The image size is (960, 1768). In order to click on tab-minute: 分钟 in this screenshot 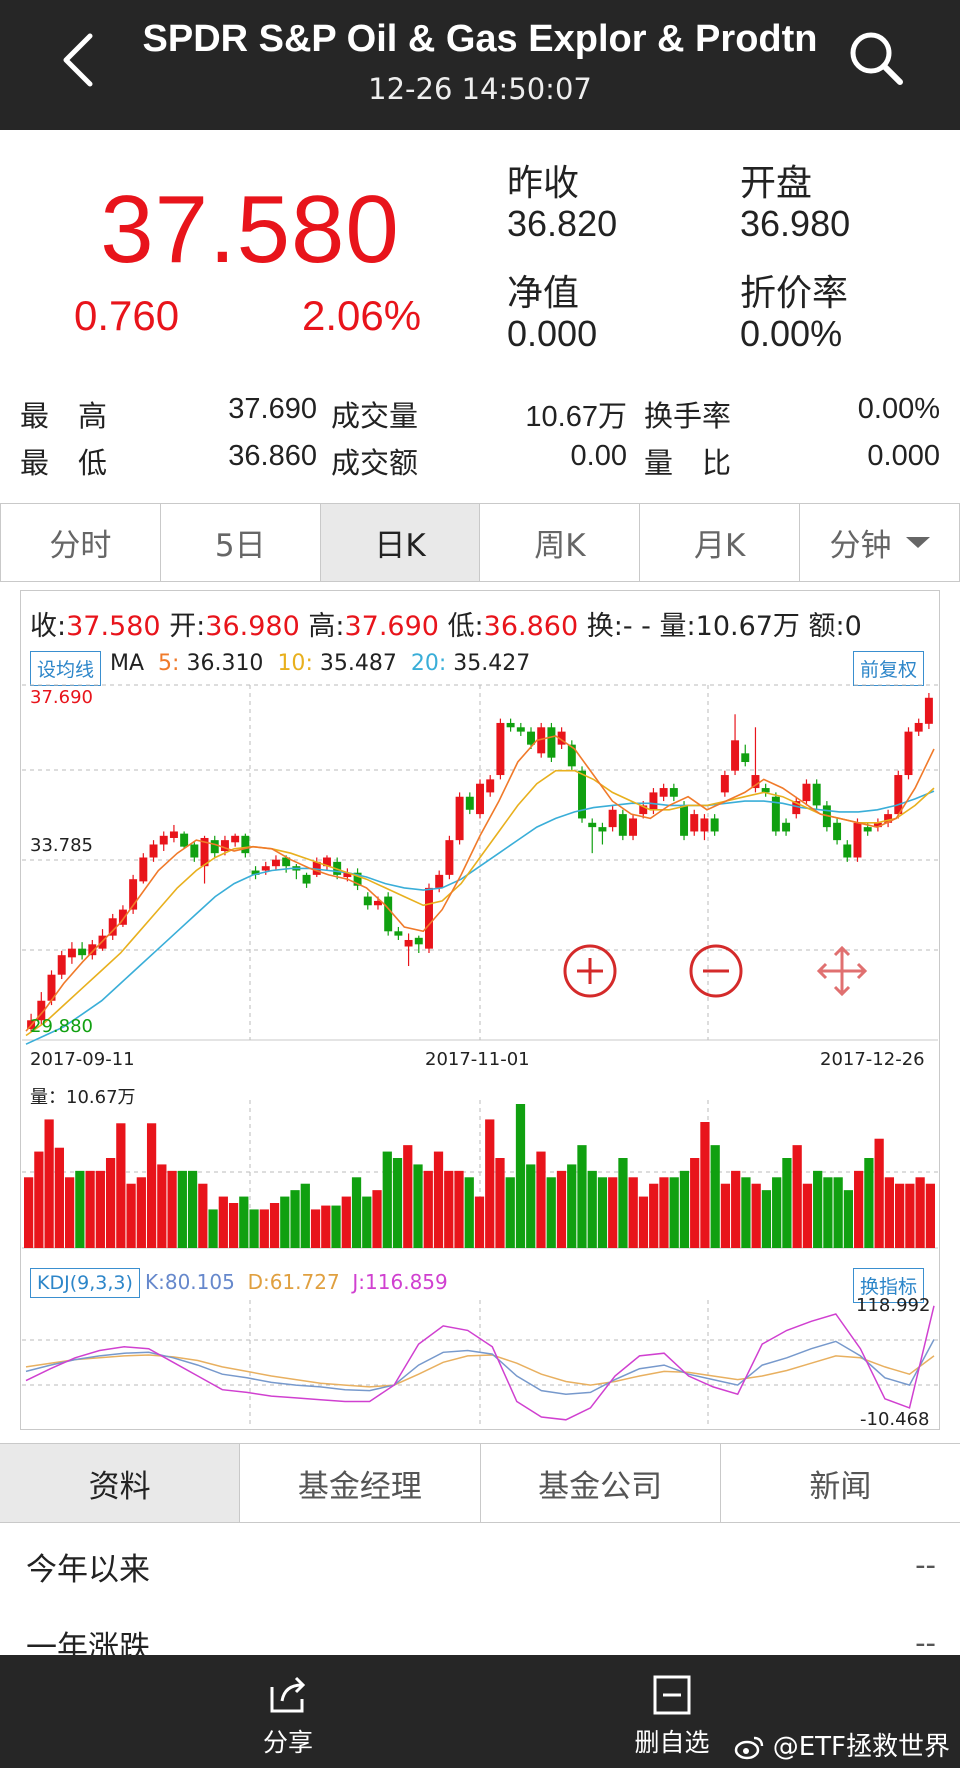, I will do `click(879, 542)`.